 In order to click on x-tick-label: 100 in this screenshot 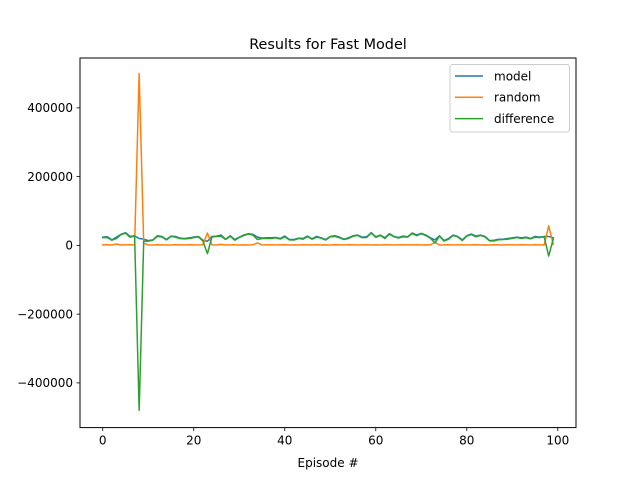, I will do `click(557, 441)`.